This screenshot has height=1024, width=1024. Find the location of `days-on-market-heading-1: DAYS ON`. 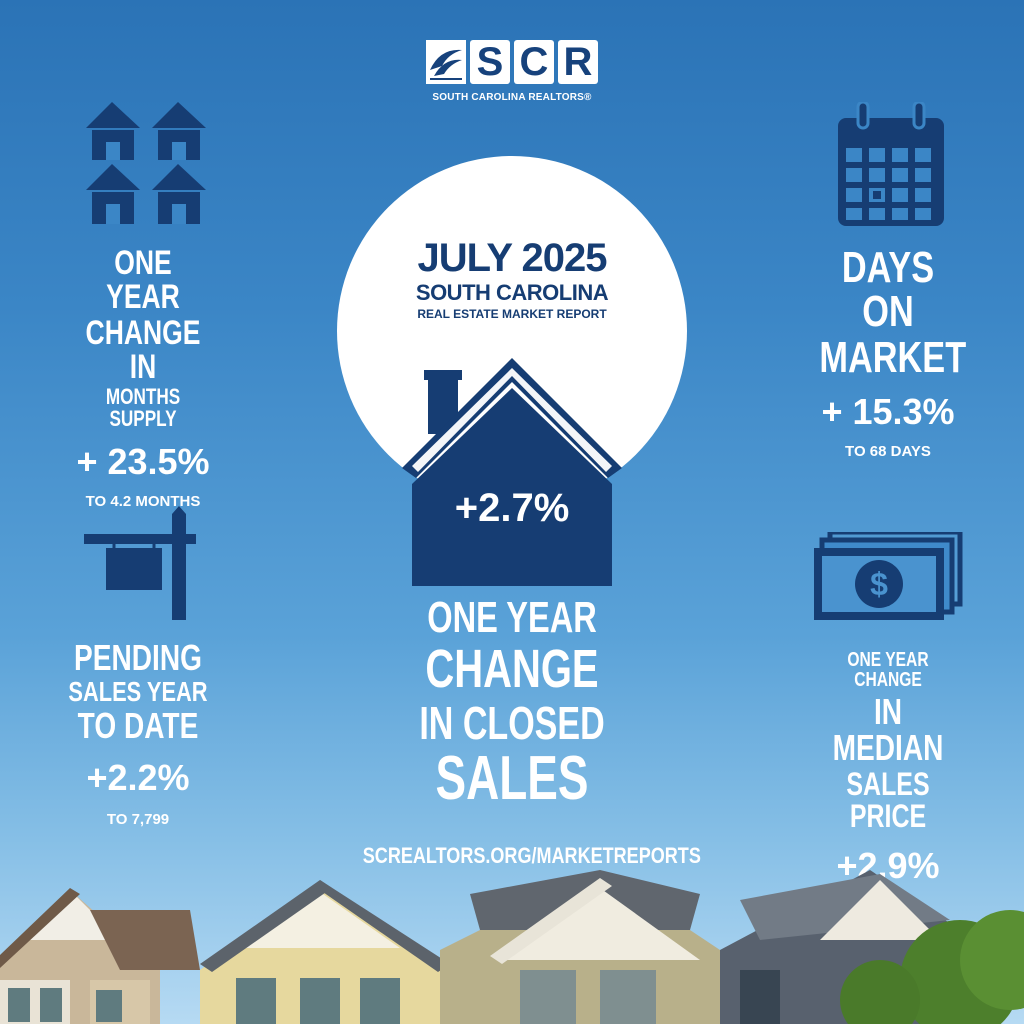

days-on-market-heading-1: DAYS ON is located at coordinates (888, 289).